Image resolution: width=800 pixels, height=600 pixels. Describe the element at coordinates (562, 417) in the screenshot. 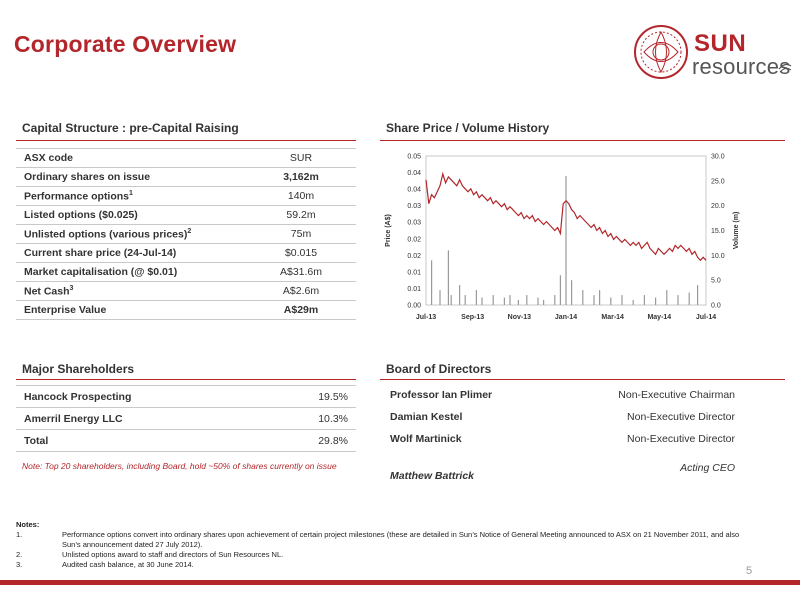

I see `board-member: Damian Kestel Non-Executive Director` at that location.